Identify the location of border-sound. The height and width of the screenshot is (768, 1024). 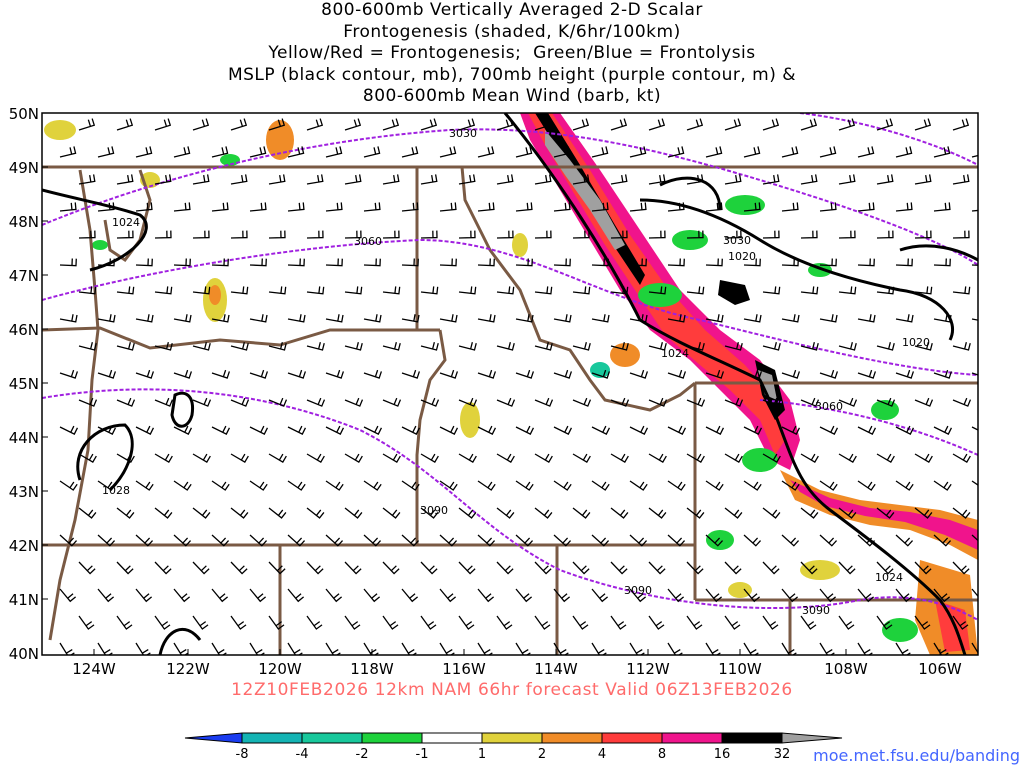
(127, 216).